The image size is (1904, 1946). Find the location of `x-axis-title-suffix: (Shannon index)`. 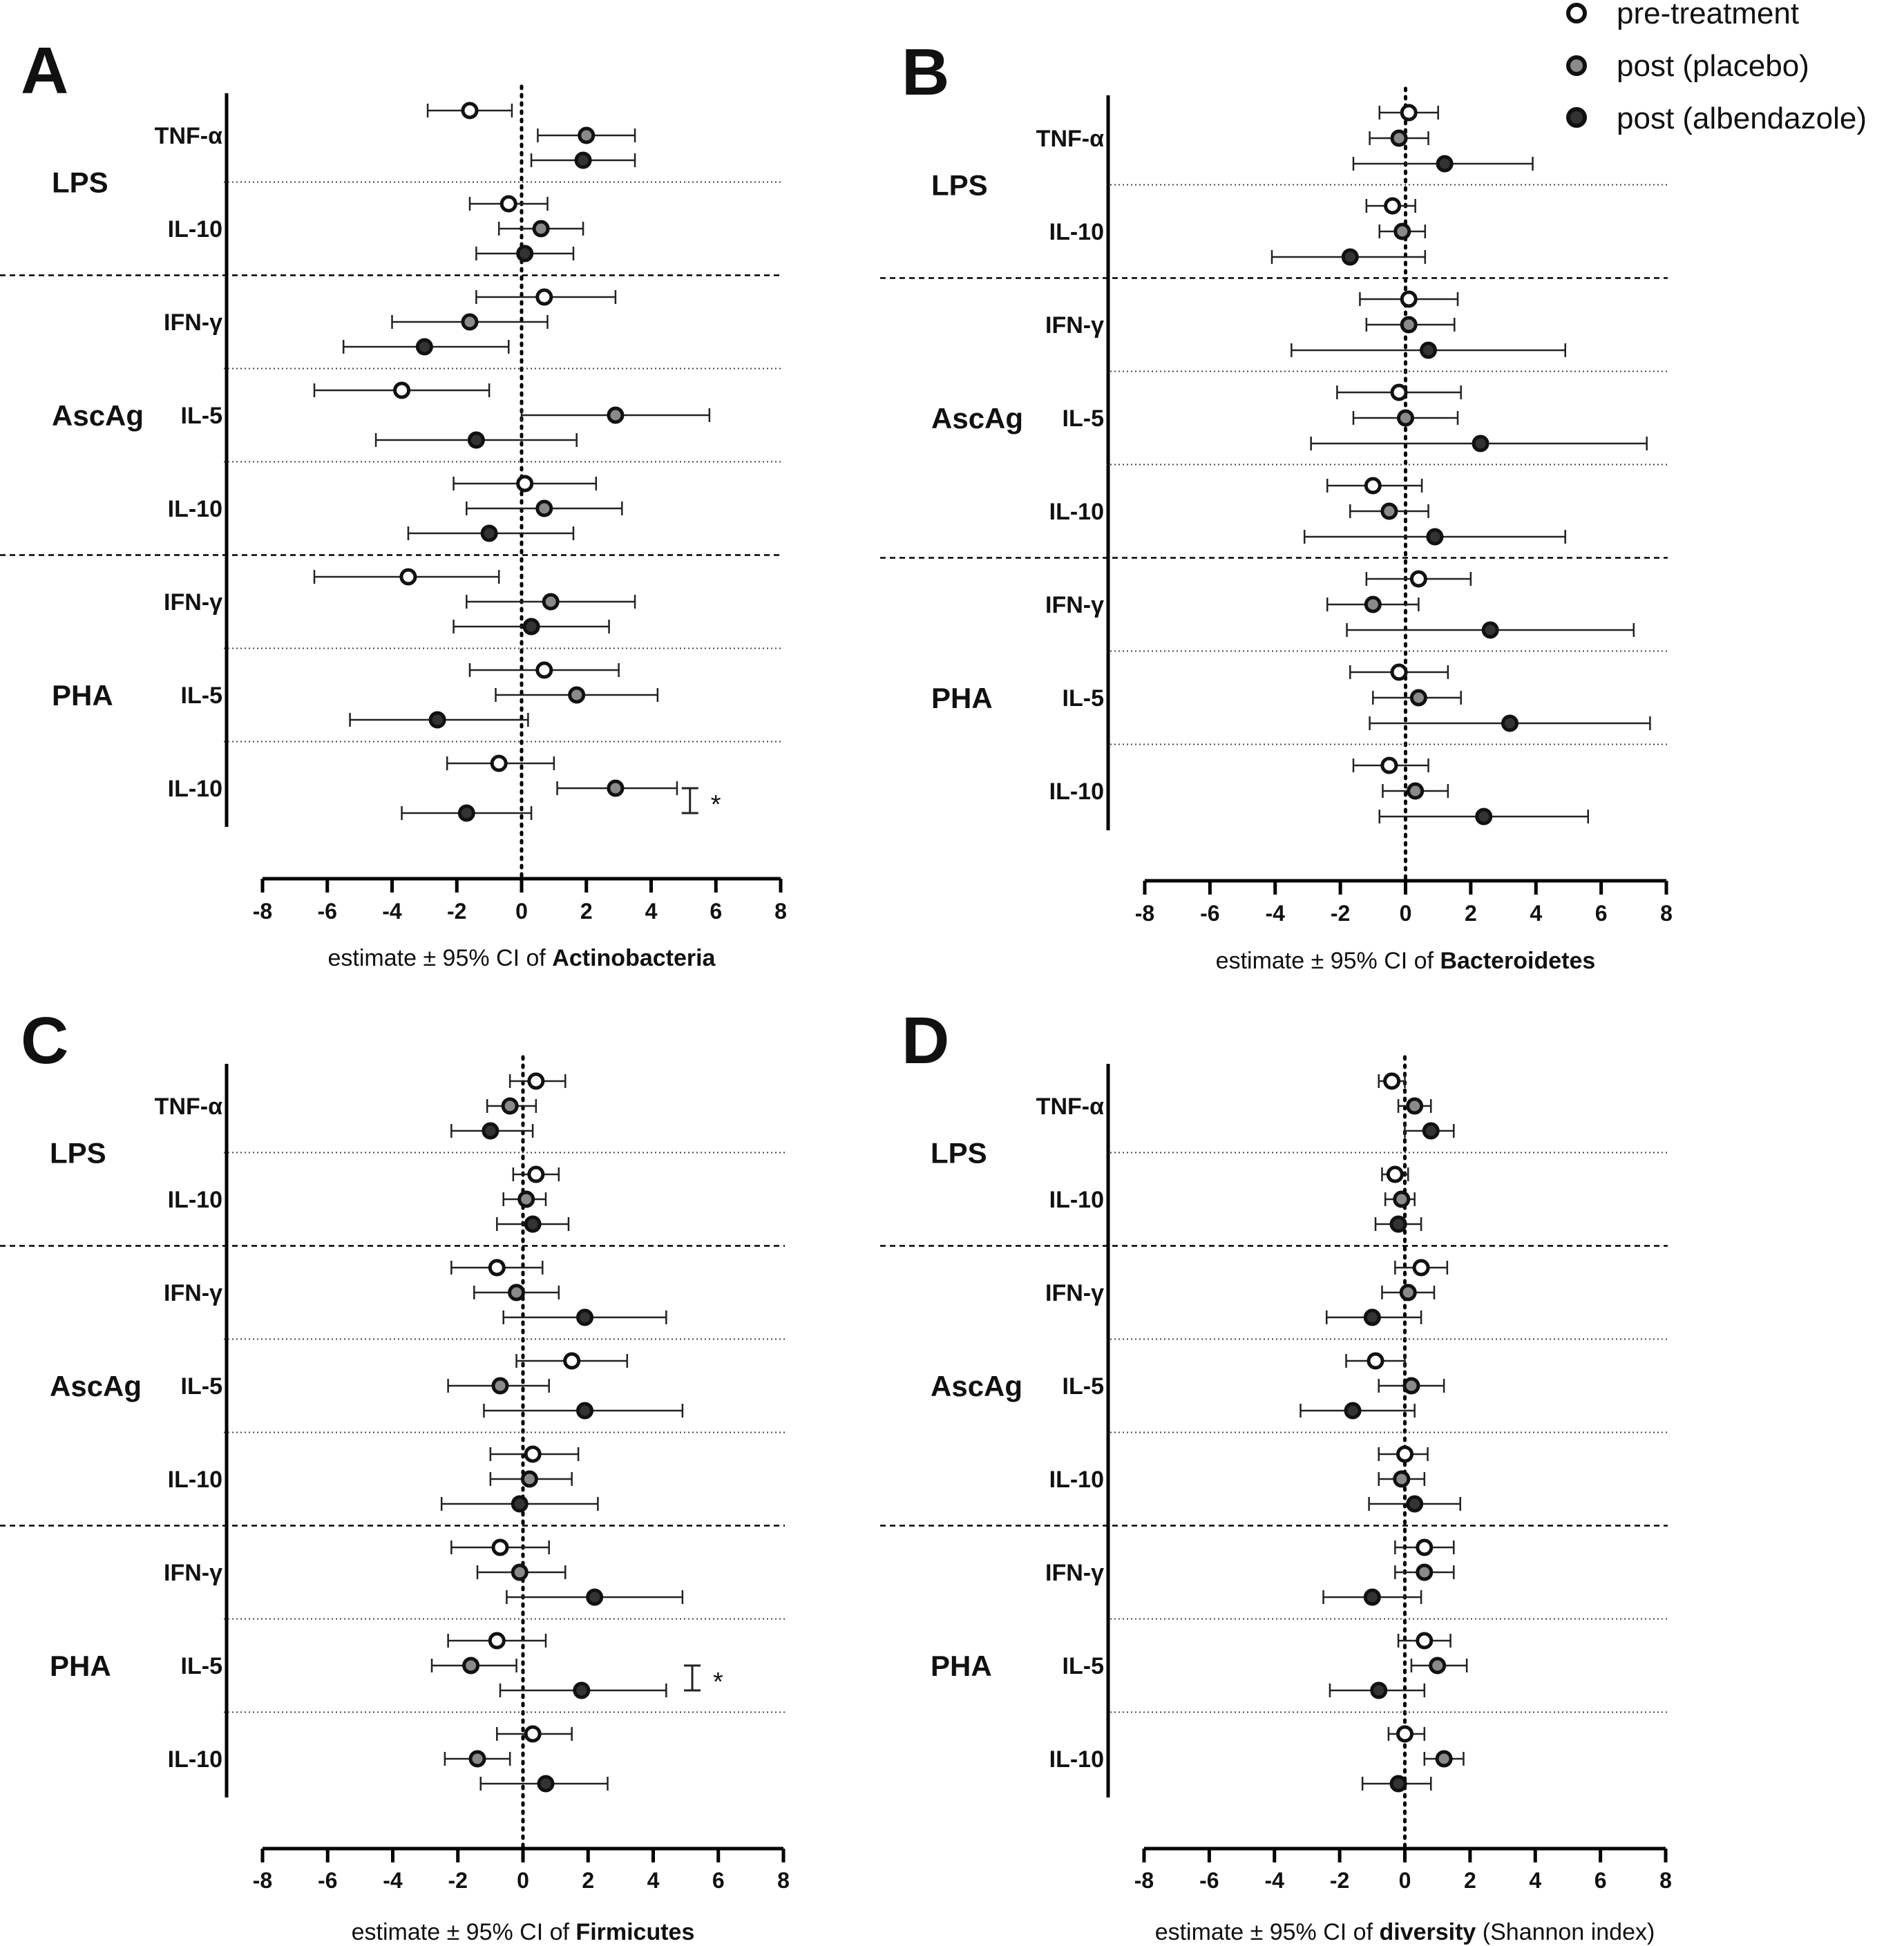

x-axis-title-suffix: (Shannon index) is located at coordinates (1565, 1932).